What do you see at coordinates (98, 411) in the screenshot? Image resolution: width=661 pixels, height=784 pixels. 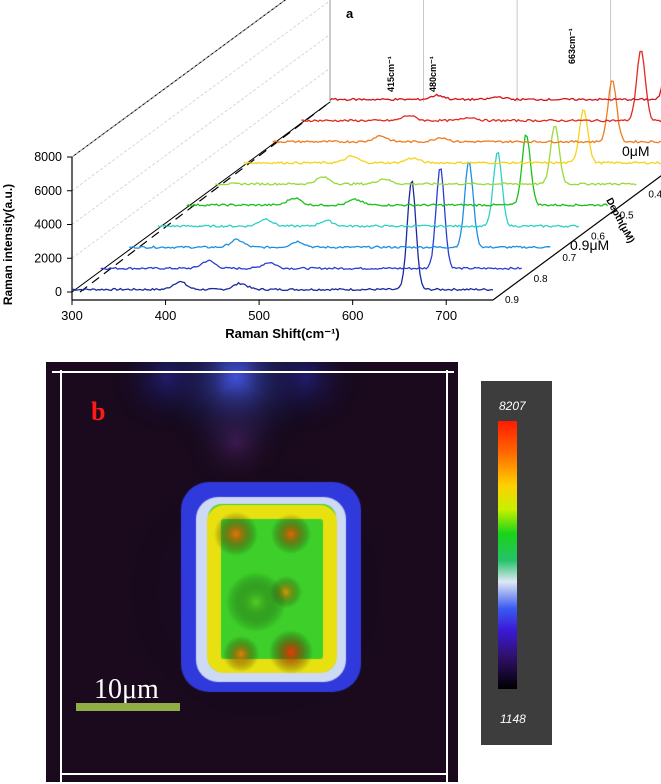 I see `panel-b-label: b` at bounding box center [98, 411].